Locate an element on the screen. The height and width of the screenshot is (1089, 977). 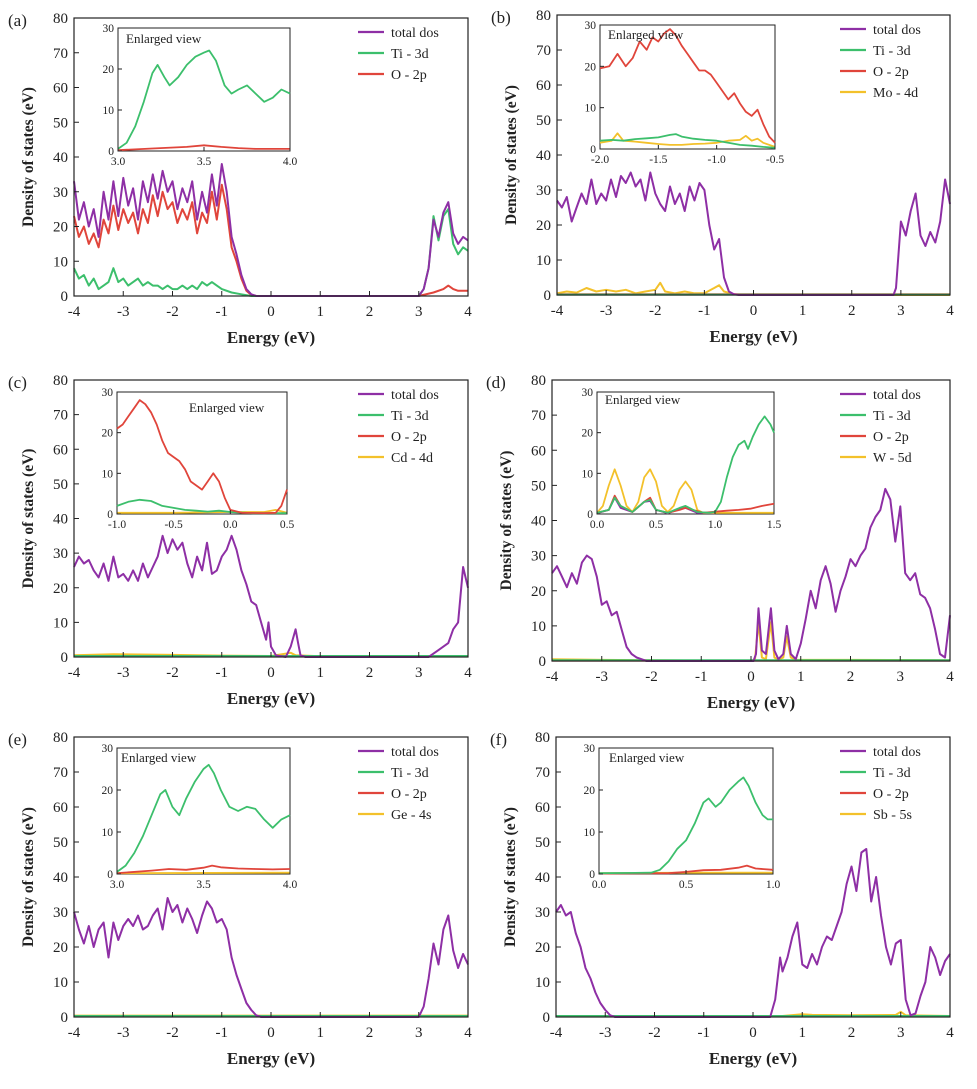
panel-label: (d) is located at coordinates (496, 382).